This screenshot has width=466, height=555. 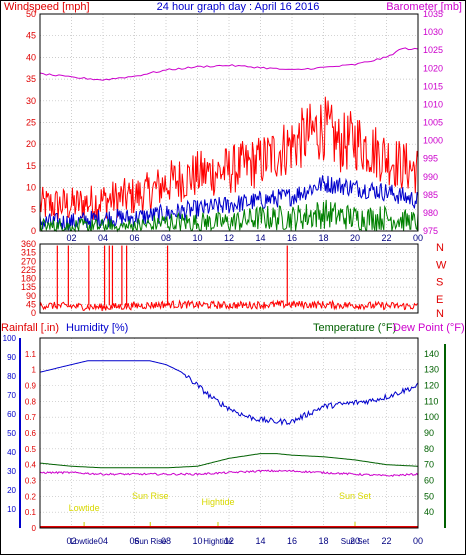 I want to click on left-tick-label: 50, so click(x=31, y=14).